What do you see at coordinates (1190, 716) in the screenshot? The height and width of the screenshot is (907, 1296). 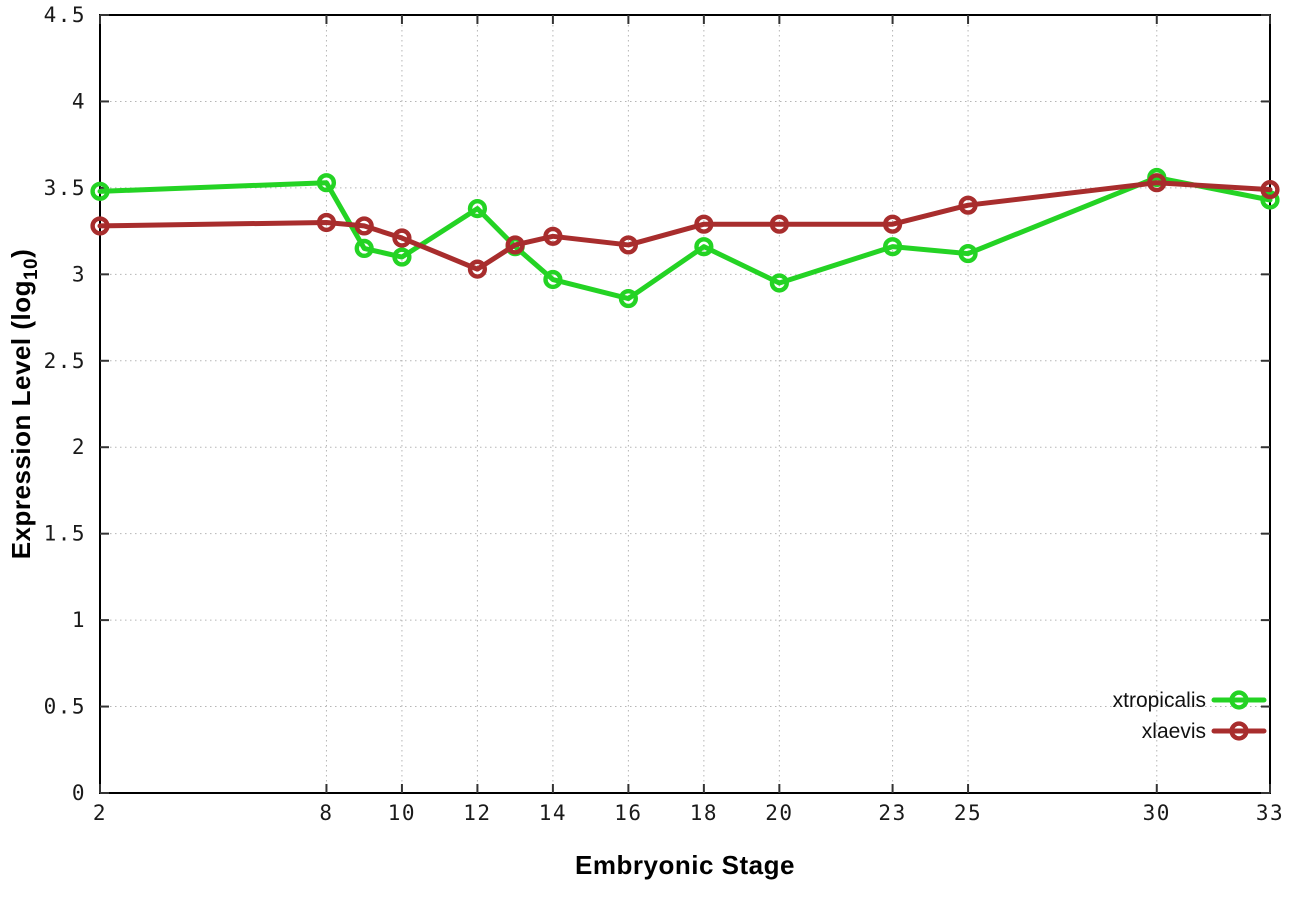 I see `legend: xtropicalis xlaevis` at bounding box center [1190, 716].